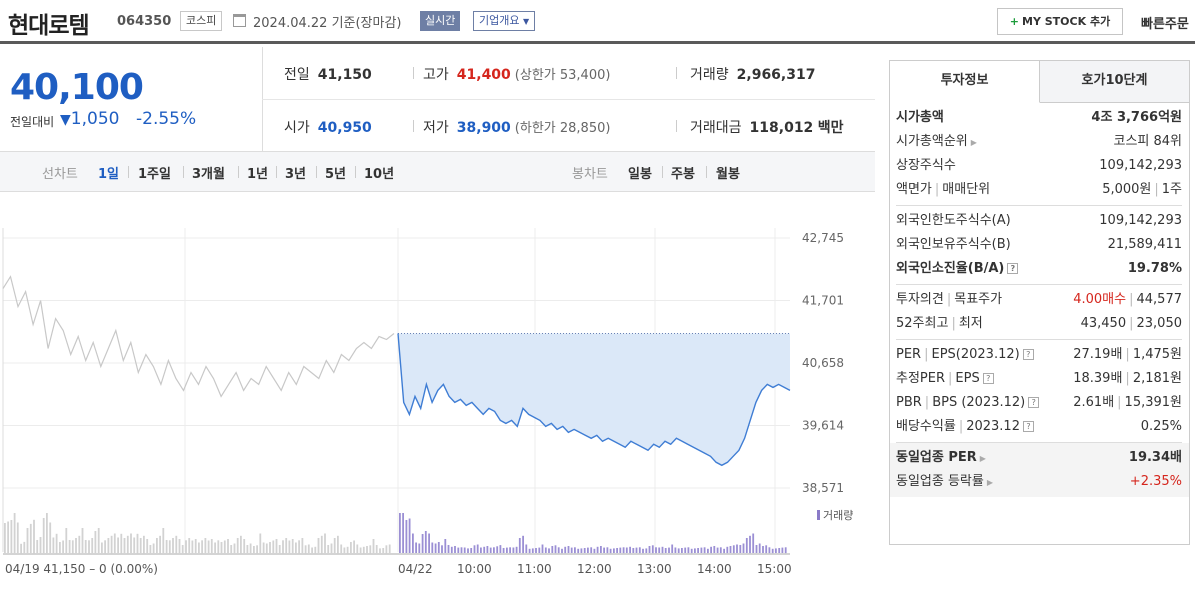 The image size is (1195, 602). Describe the element at coordinates (818, 515) in the screenshot. I see `volume-legend-swatch` at that location.